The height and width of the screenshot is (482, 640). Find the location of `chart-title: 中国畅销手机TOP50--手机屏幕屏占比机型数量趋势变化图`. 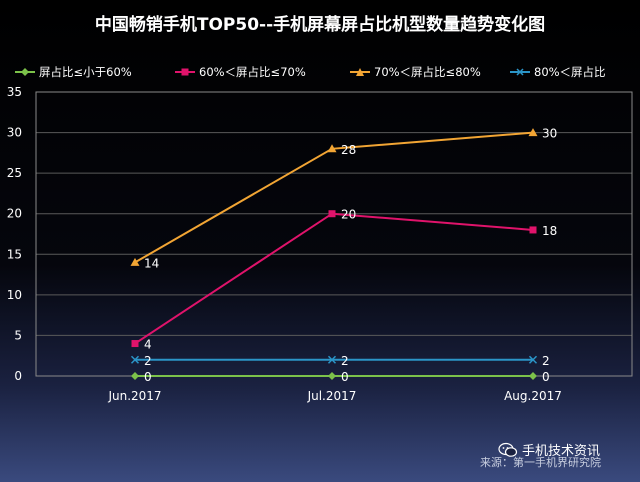

chart-title: 中国畅销手机TOP50--手机屏幕屏占比机型数量趋势变化图 is located at coordinates (320, 25).